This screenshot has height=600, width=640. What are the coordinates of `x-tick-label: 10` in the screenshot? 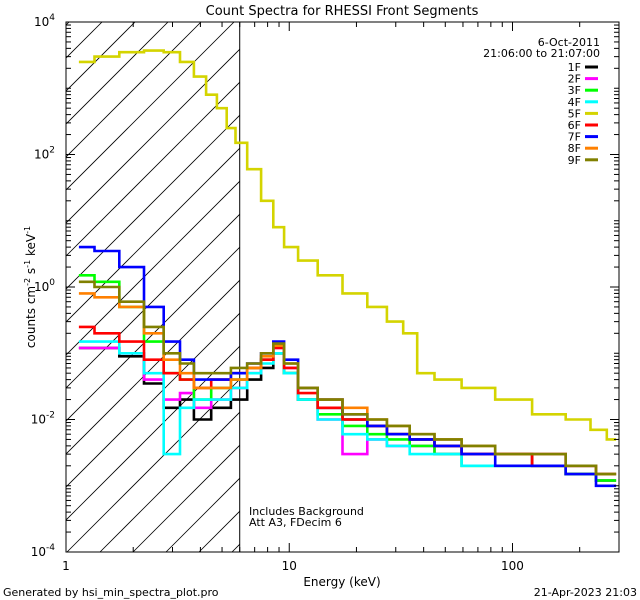 It's located at (289, 566).